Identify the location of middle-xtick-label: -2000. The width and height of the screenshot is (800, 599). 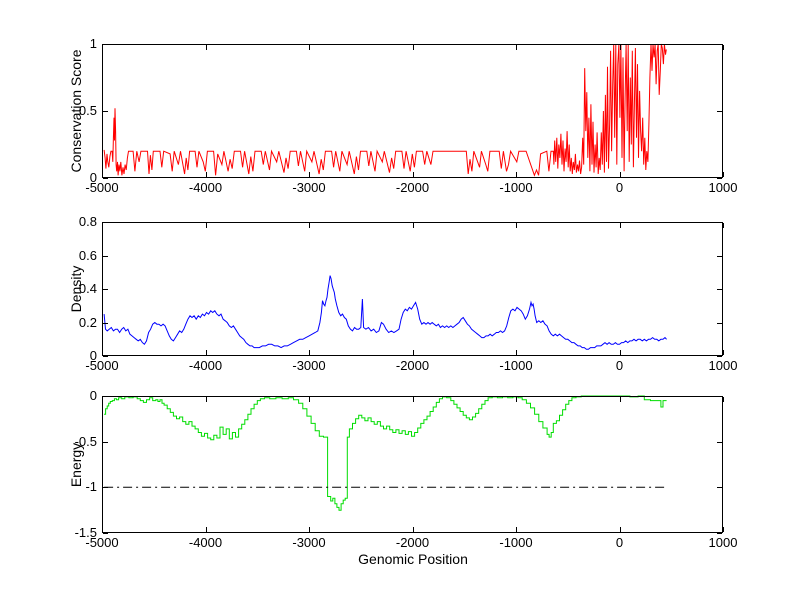
(412, 365).